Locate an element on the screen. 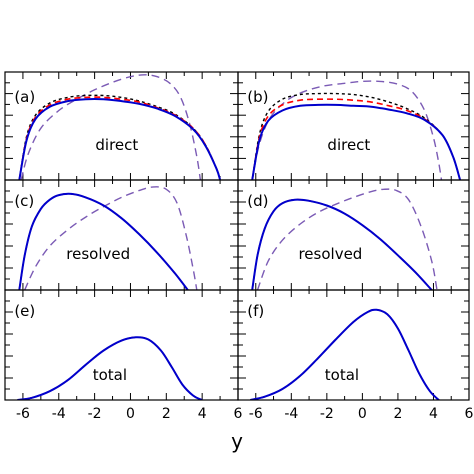  x-axis-label: y is located at coordinates (237, 441).